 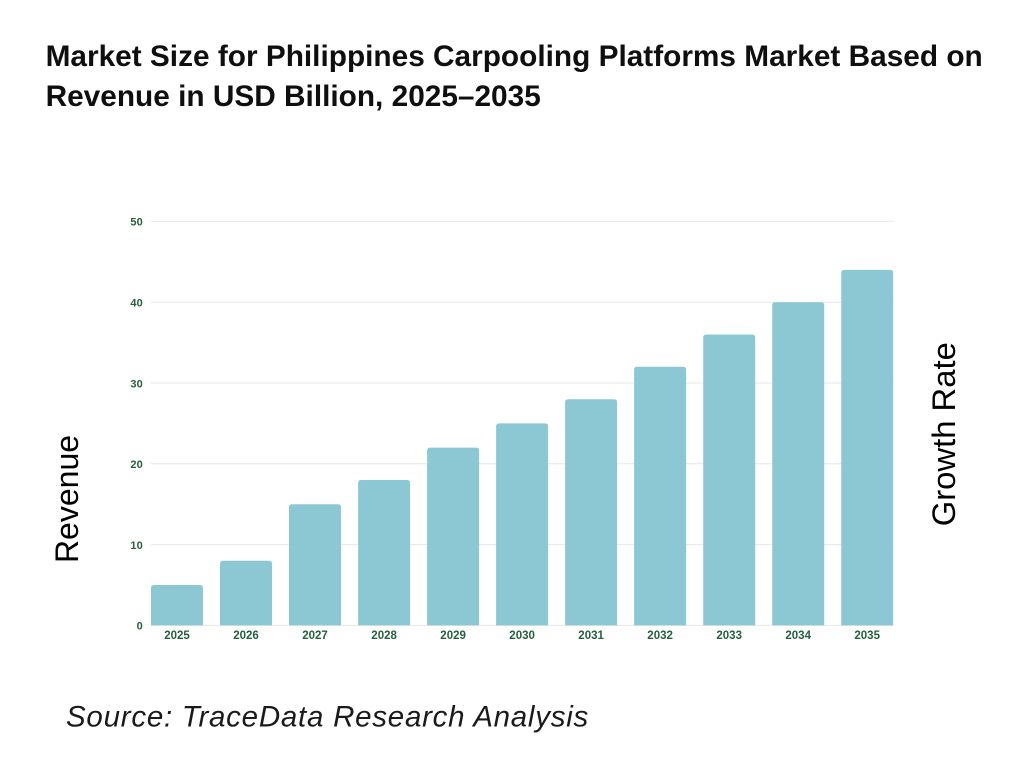 What do you see at coordinates (729, 636) in the screenshot?
I see `svg-text: 2033` at bounding box center [729, 636].